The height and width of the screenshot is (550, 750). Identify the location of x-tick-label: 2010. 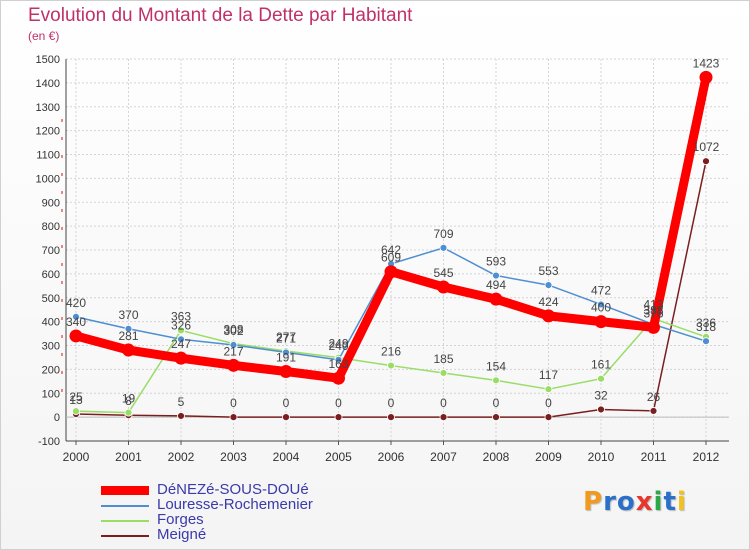
(601, 457).